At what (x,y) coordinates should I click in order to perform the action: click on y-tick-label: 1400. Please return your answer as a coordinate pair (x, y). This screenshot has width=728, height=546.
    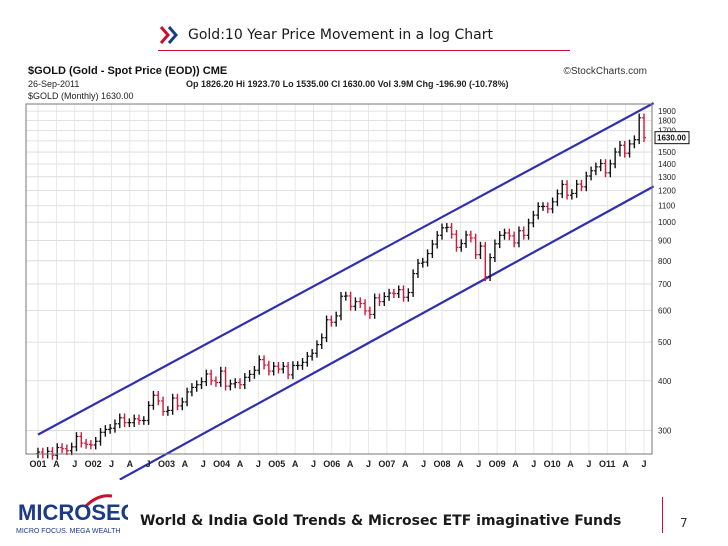
    Looking at the image, I should click on (667, 164).